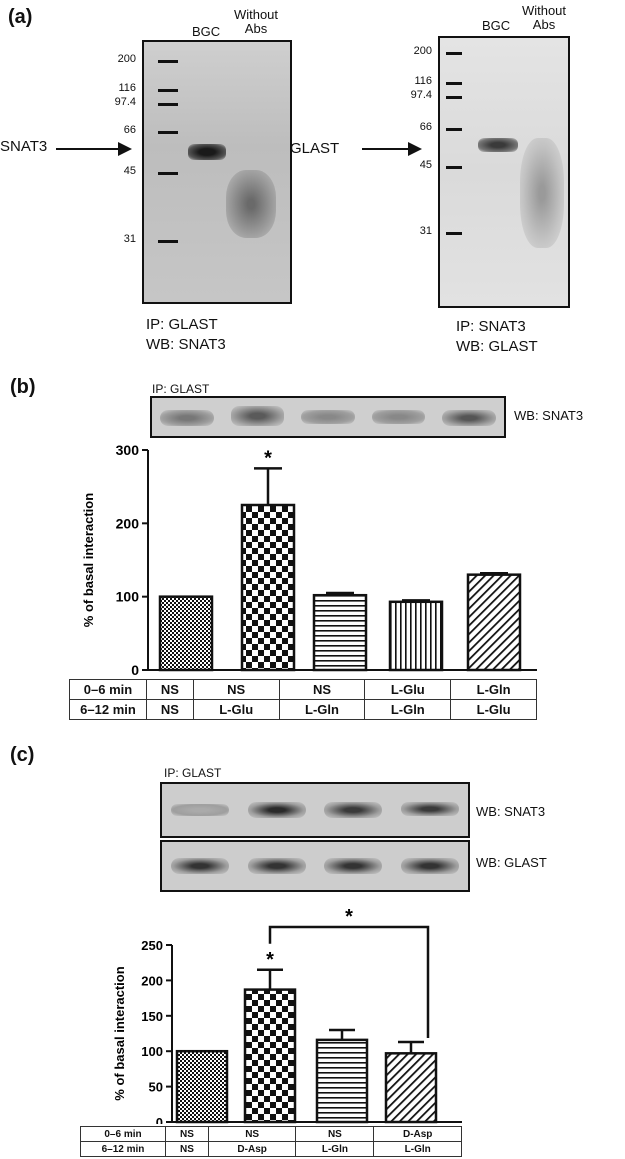 Image resolution: width=625 pixels, height=1159 pixels. Describe the element at coordinates (119, 1033) in the screenshot. I see `c-y-axis-label: % of basal interaction` at that location.